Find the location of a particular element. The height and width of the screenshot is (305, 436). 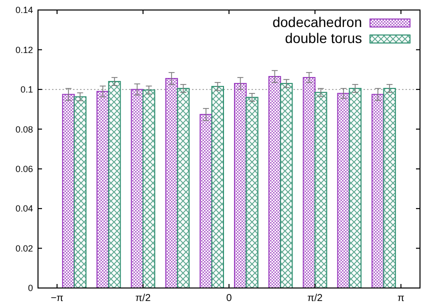

x-tick-label: π is located at coordinates (400, 298).